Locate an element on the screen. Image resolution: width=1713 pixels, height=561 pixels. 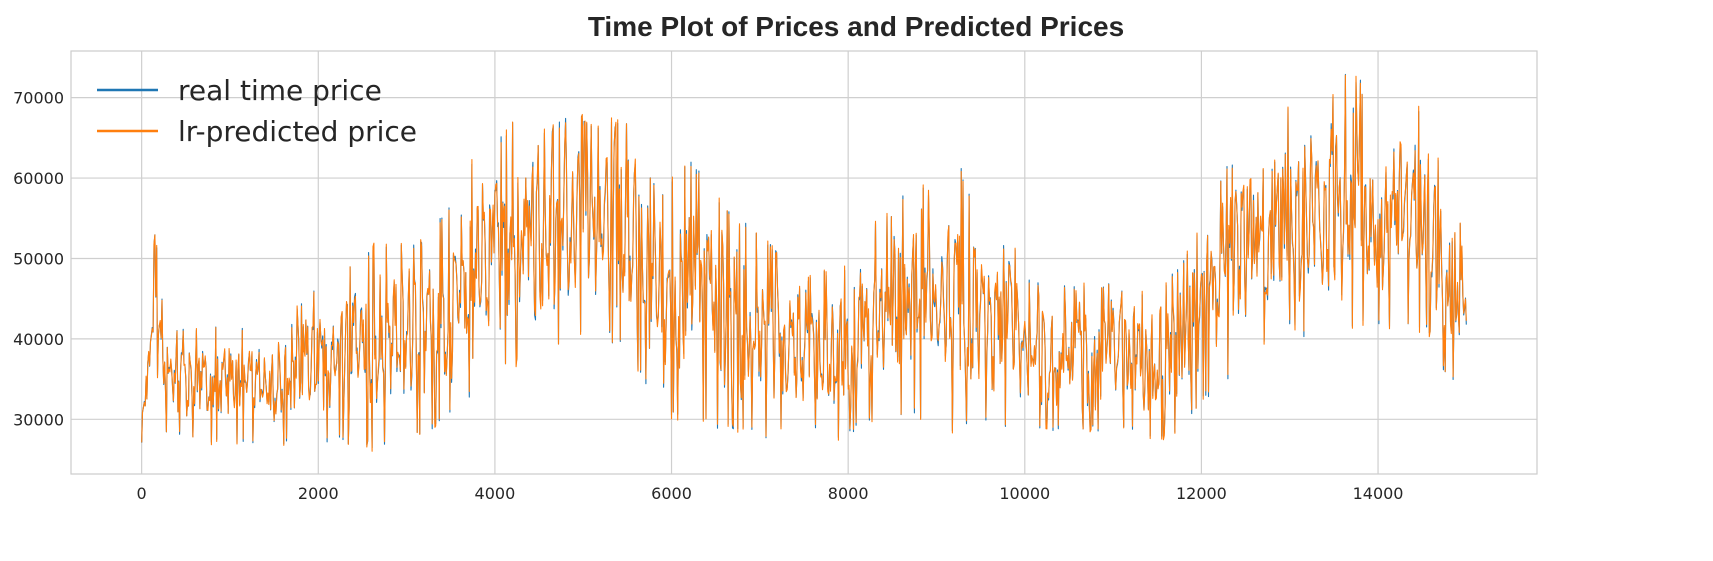
x-axis-ticks: 0 2000 4000 6000 8000 10000 12000 14000 is located at coordinates (770, 493).